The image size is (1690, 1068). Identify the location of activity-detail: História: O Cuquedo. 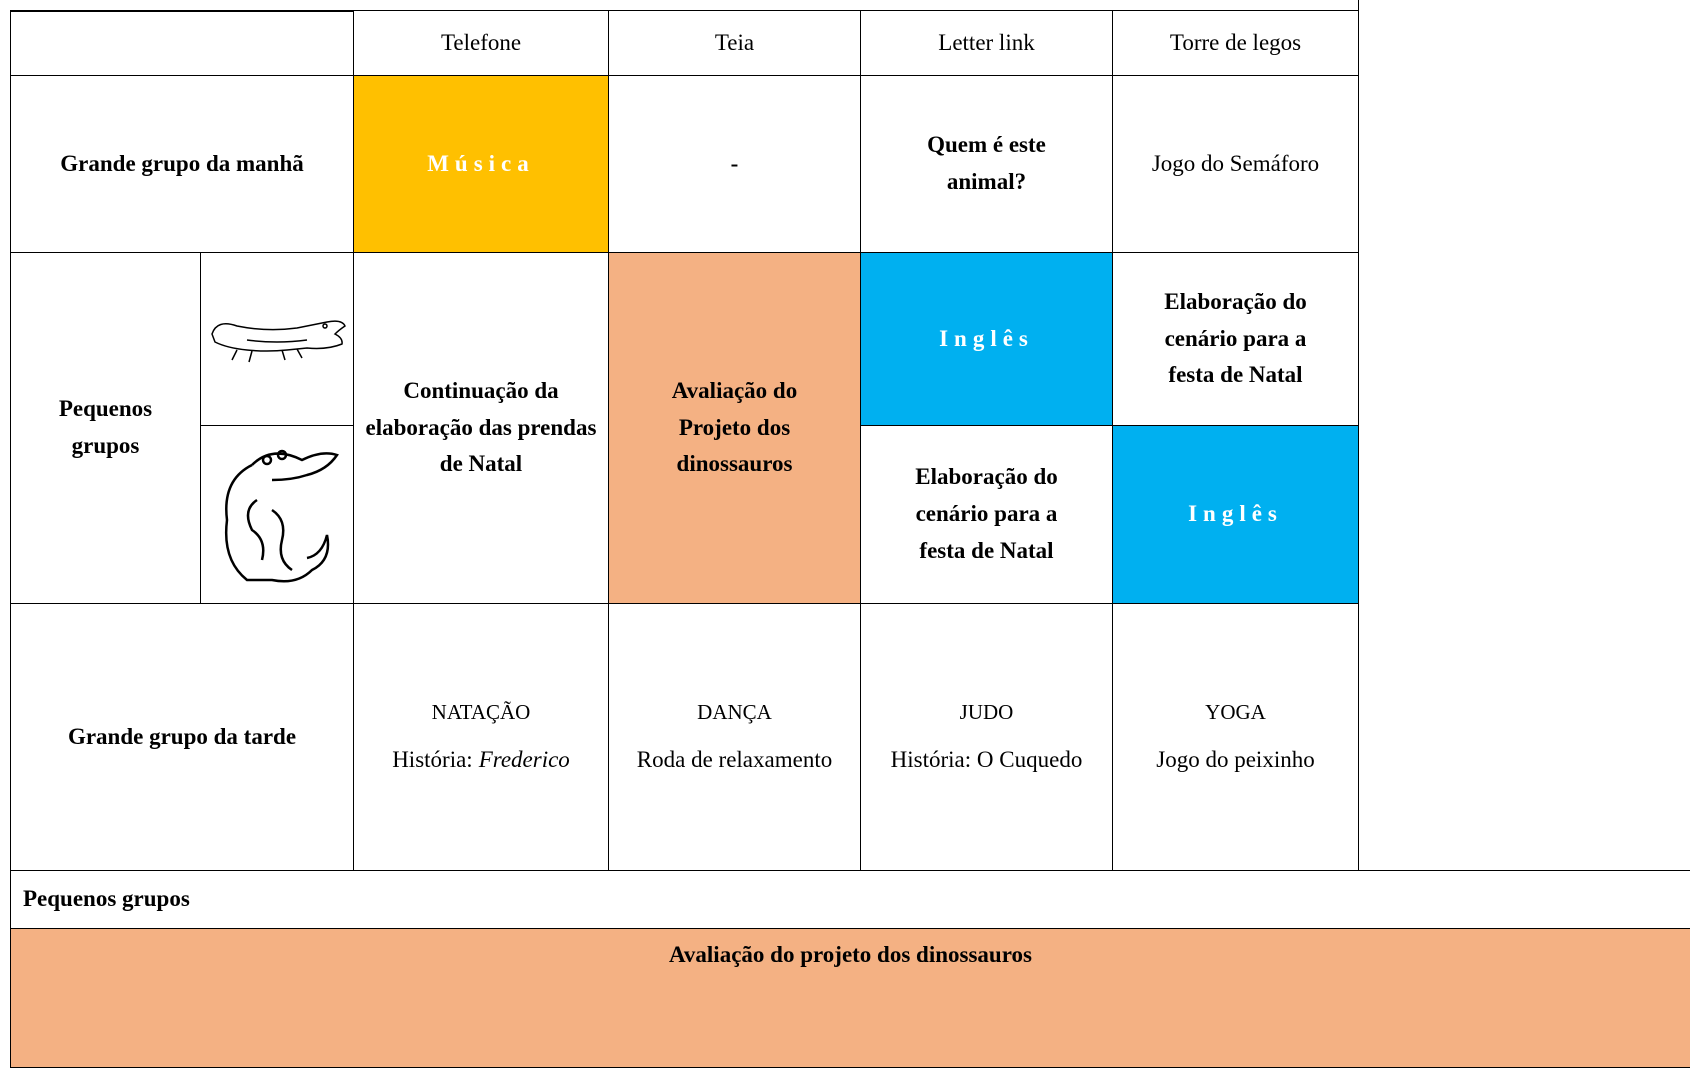
(986, 759).